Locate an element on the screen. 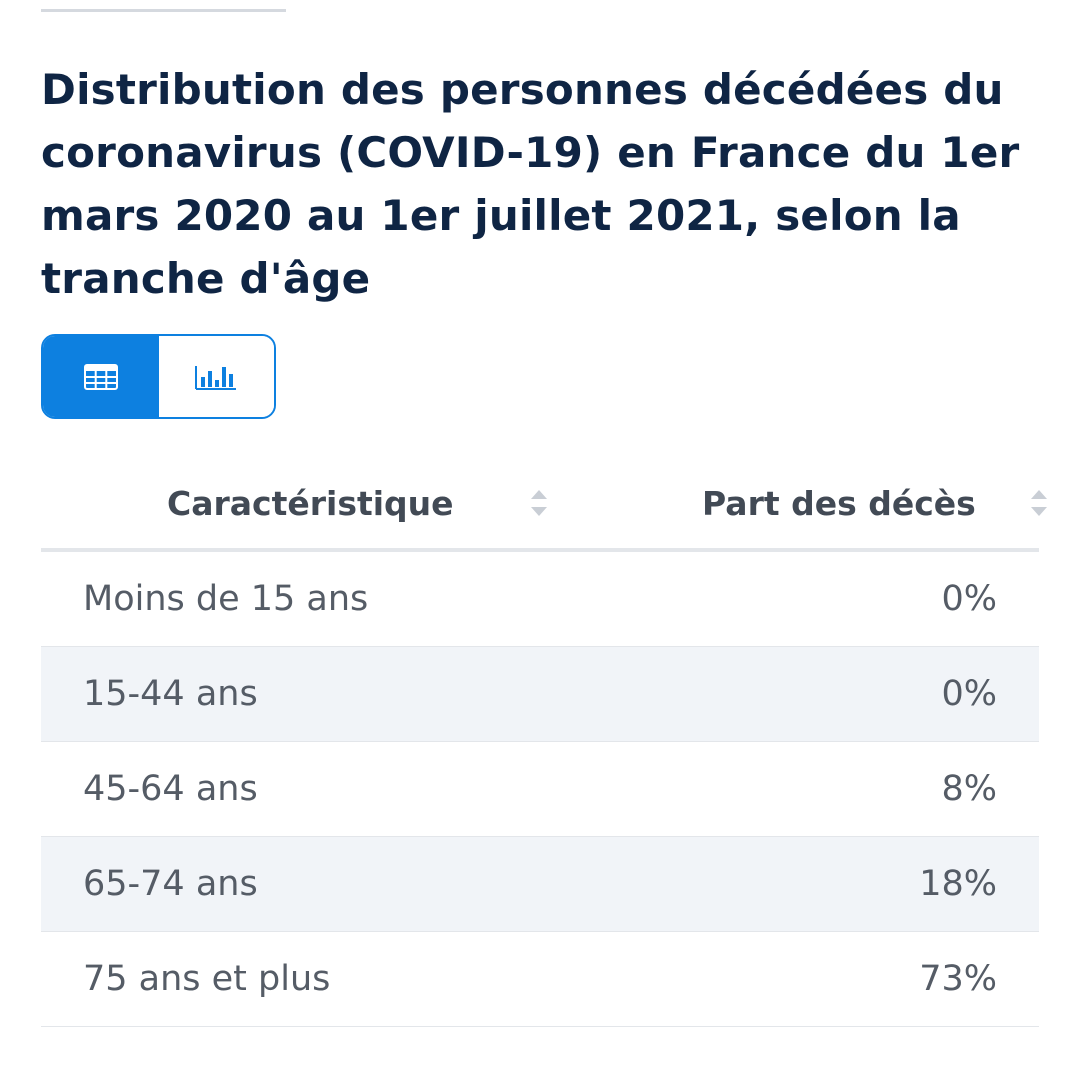 The height and width of the screenshot is (1085, 1080). view-toggle is located at coordinates (158, 376).